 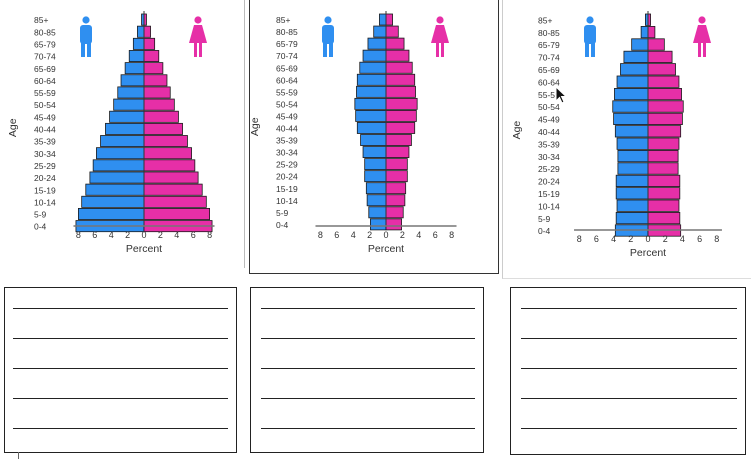 I want to click on y-axis-title: Age, so click(x=517, y=130).